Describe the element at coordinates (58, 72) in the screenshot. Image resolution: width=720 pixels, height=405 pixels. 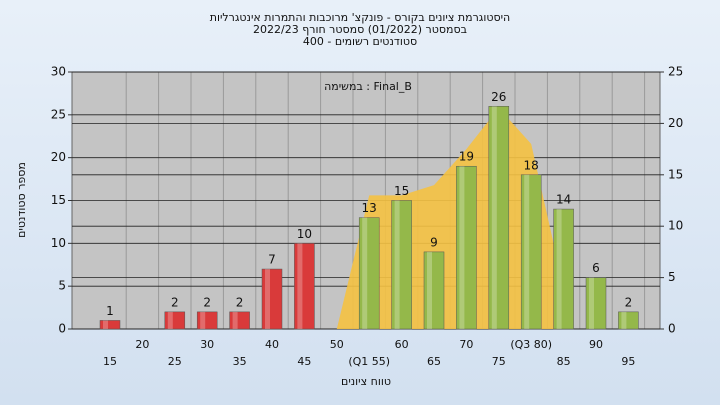
I see `y-tick-label: 30` at that location.